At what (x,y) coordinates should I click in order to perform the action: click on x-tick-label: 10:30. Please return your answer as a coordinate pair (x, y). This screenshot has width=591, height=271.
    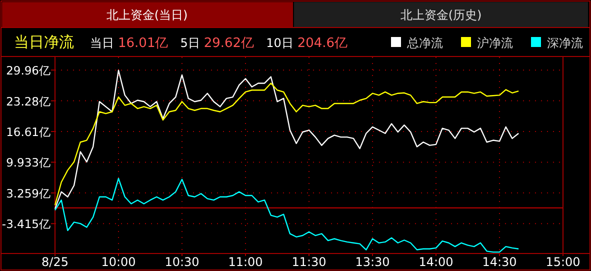
    Looking at the image, I should click on (182, 262).